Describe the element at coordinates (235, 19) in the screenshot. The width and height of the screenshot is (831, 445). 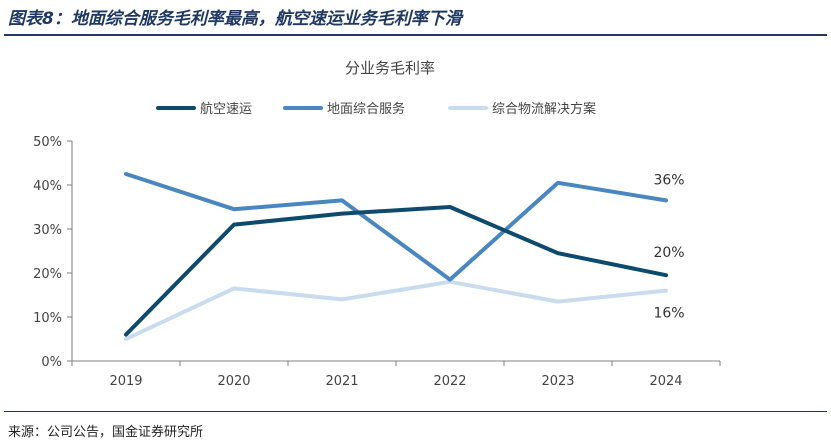
I see `figure-title: 图表8：地面综合服务毛利率最高，航空速运业务毛利率下滑` at that location.